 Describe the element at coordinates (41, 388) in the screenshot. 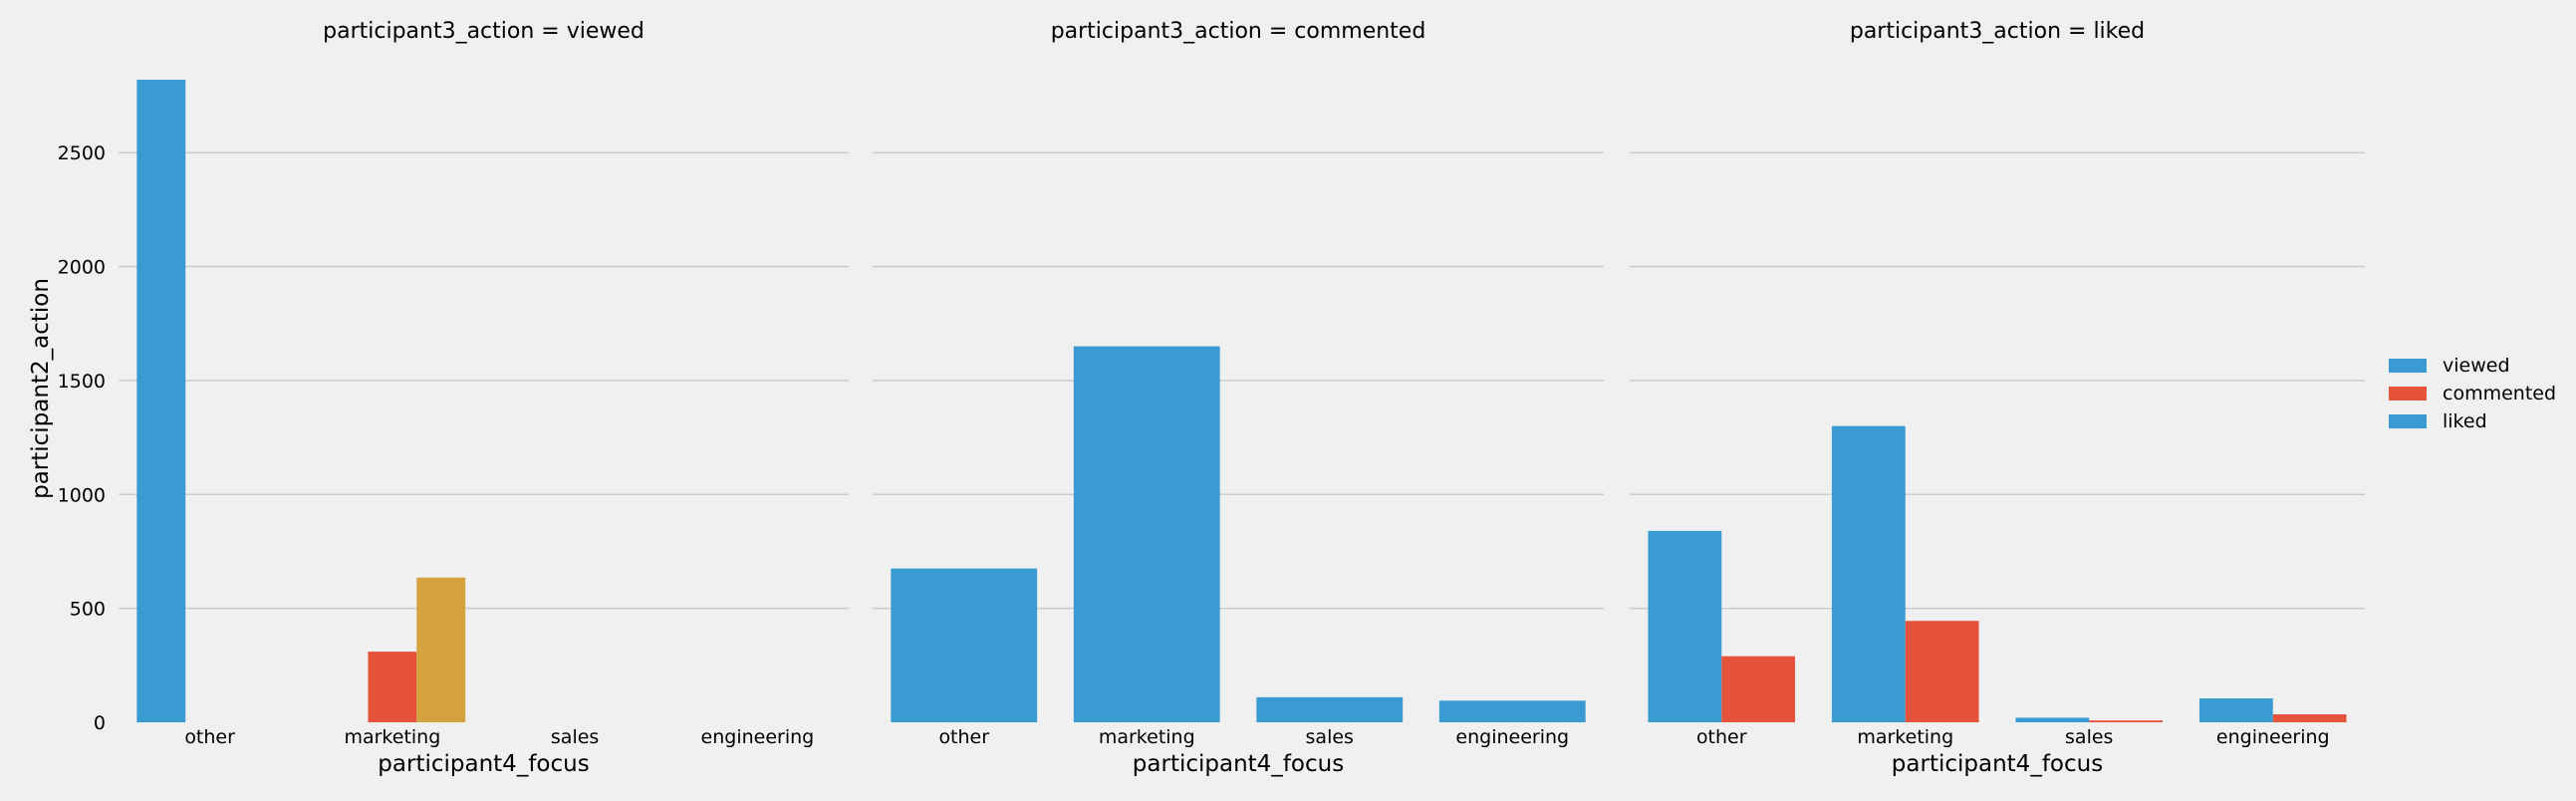

I see `y-axis-label: participant2_action` at that location.